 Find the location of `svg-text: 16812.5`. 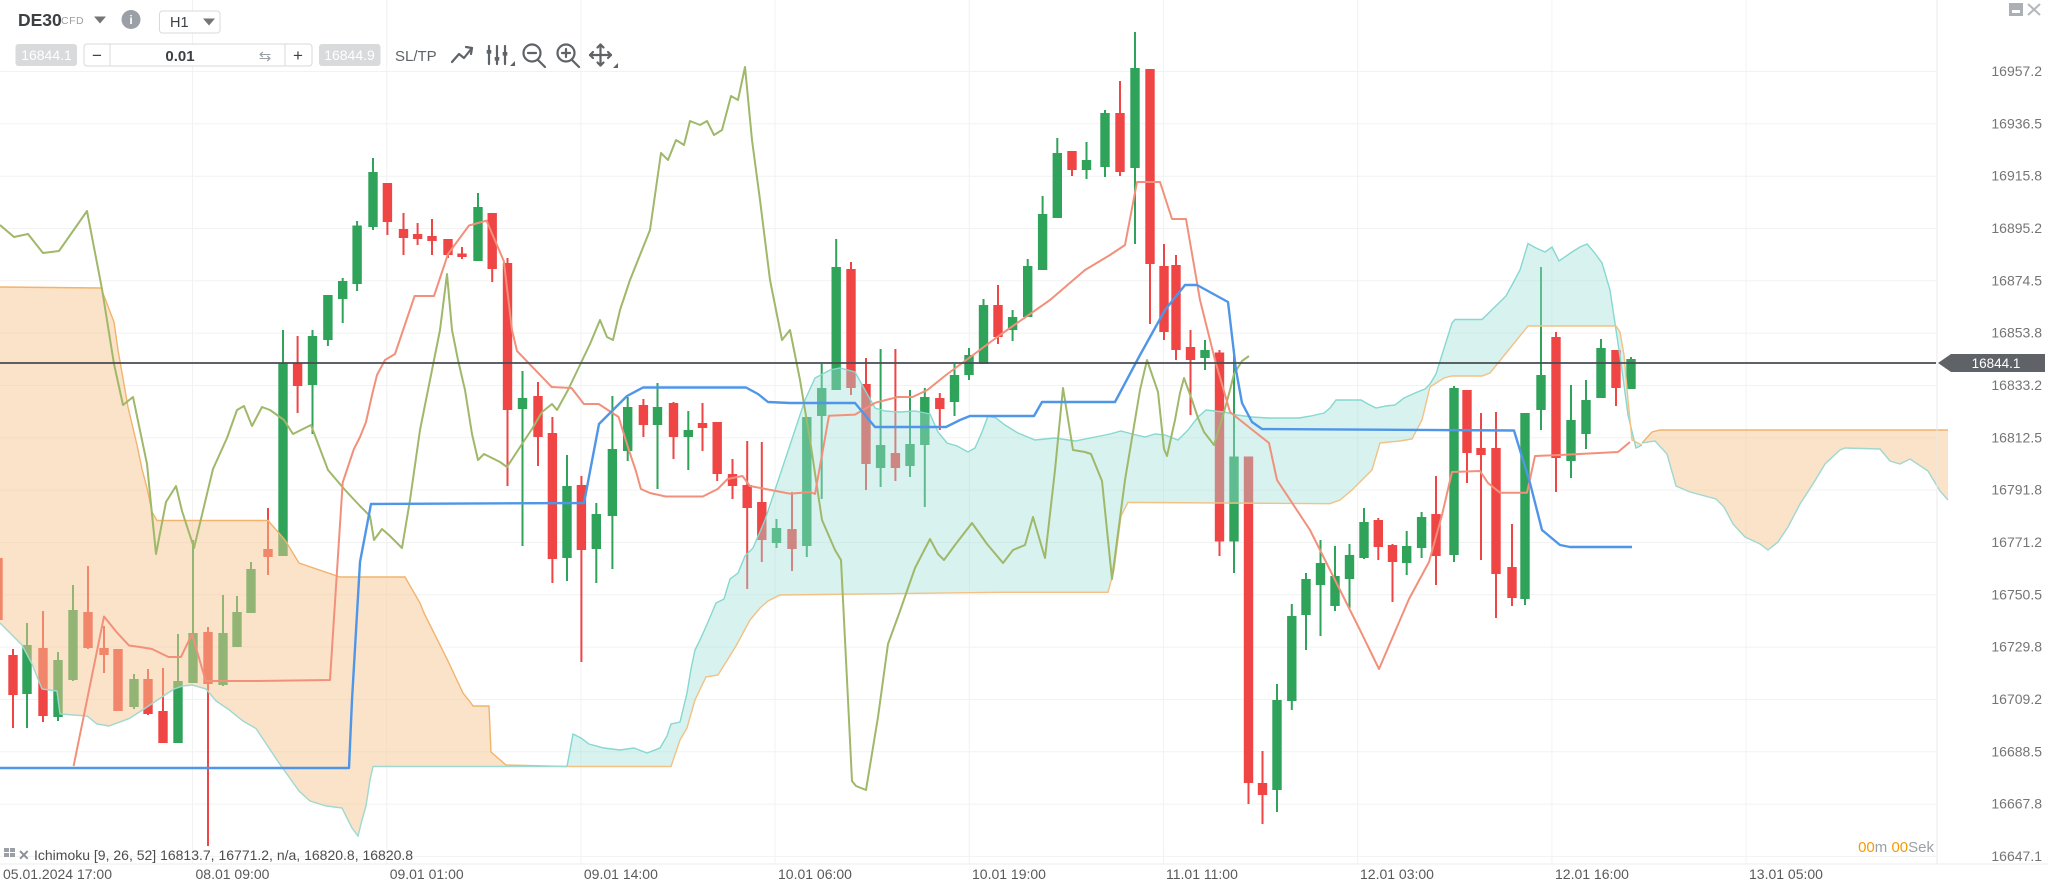

svg-text: 16812.5 is located at coordinates (2016, 437).